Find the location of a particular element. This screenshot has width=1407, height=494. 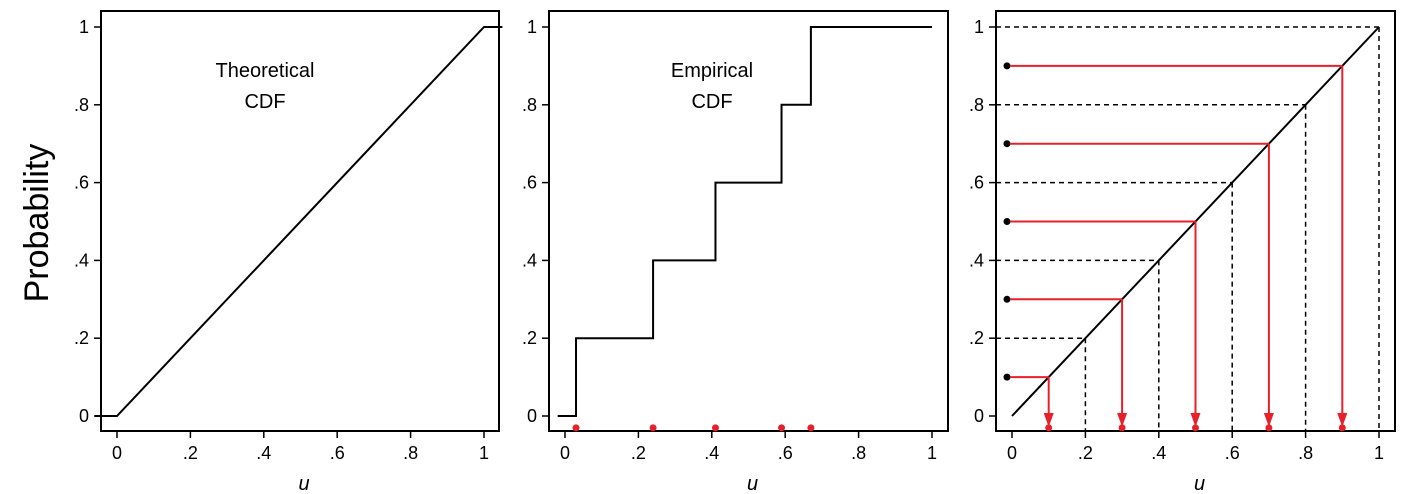

annotation-line-1: Theoretical is located at coordinates (265, 71).